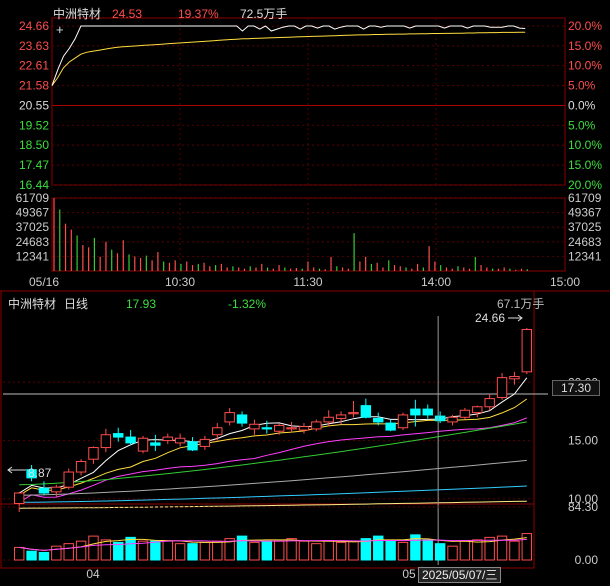 Image resolution: width=610 pixels, height=586 pixels. Describe the element at coordinates (585, 26) in the screenshot. I see `intraday-pct-tick: 20.0%` at that location.